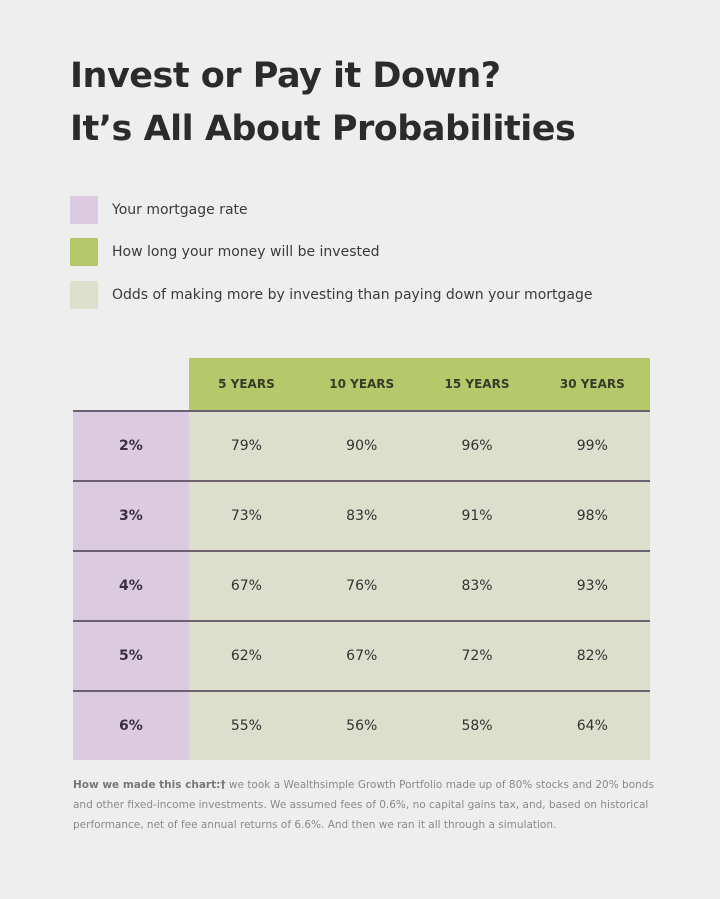  Describe the element at coordinates (477, 725) in the screenshot. I see `odds-cell: 58%` at that location.